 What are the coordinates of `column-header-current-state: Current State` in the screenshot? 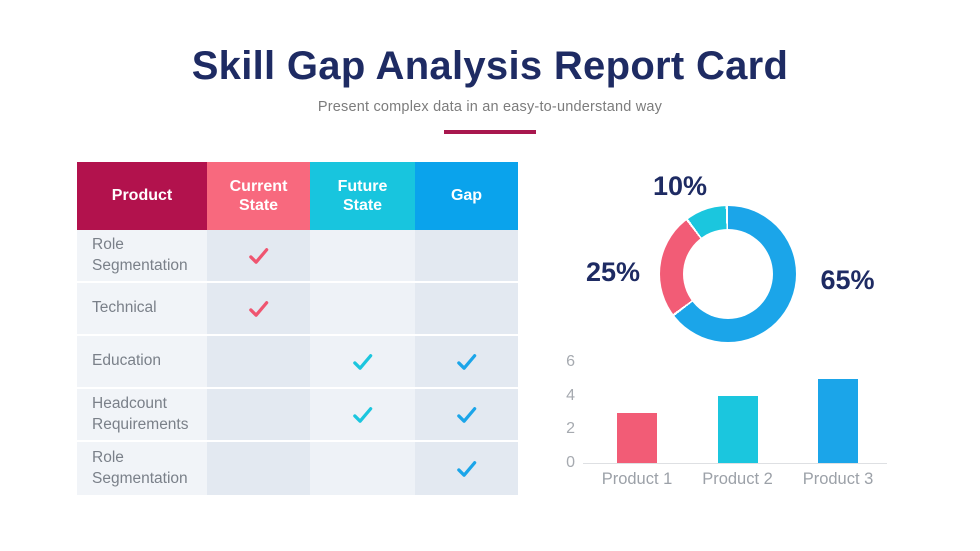 It's located at (258, 196).